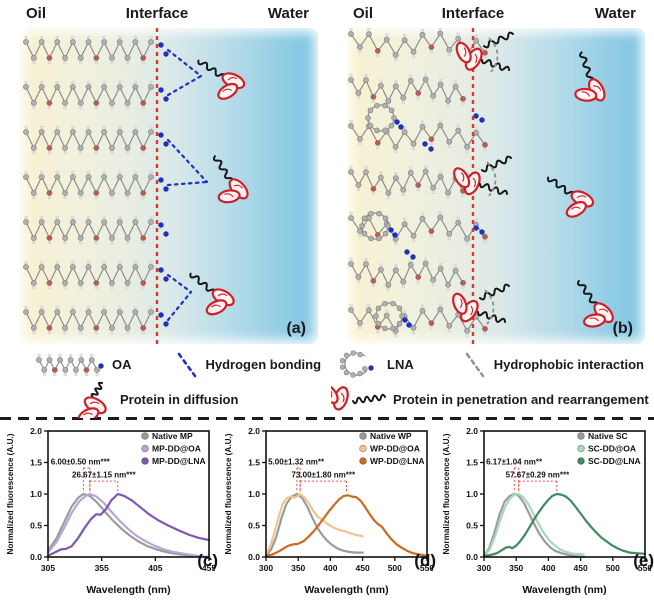 This screenshot has height=603, width=654. Describe the element at coordinates (538, 475) in the screenshot. I see `svg-text: 57.67±0.29 nm***` at that location.